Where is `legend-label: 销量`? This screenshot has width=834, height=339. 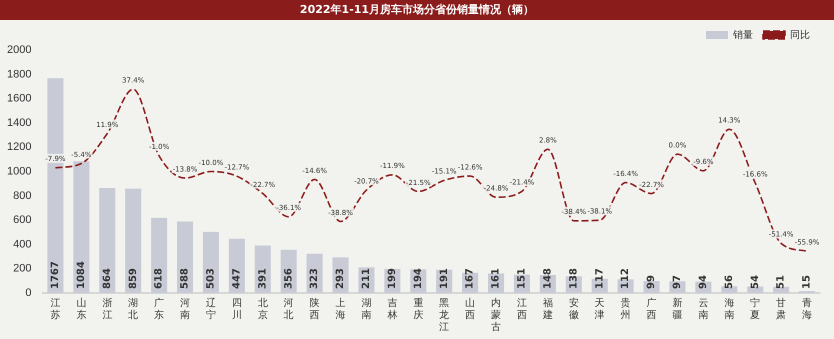
legend-label: 销量 is located at coordinates (742, 35).